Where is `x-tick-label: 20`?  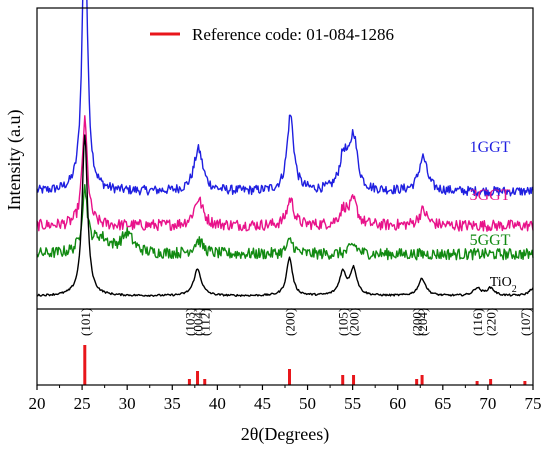
x-tick-label: 20 is located at coordinates (37, 403).